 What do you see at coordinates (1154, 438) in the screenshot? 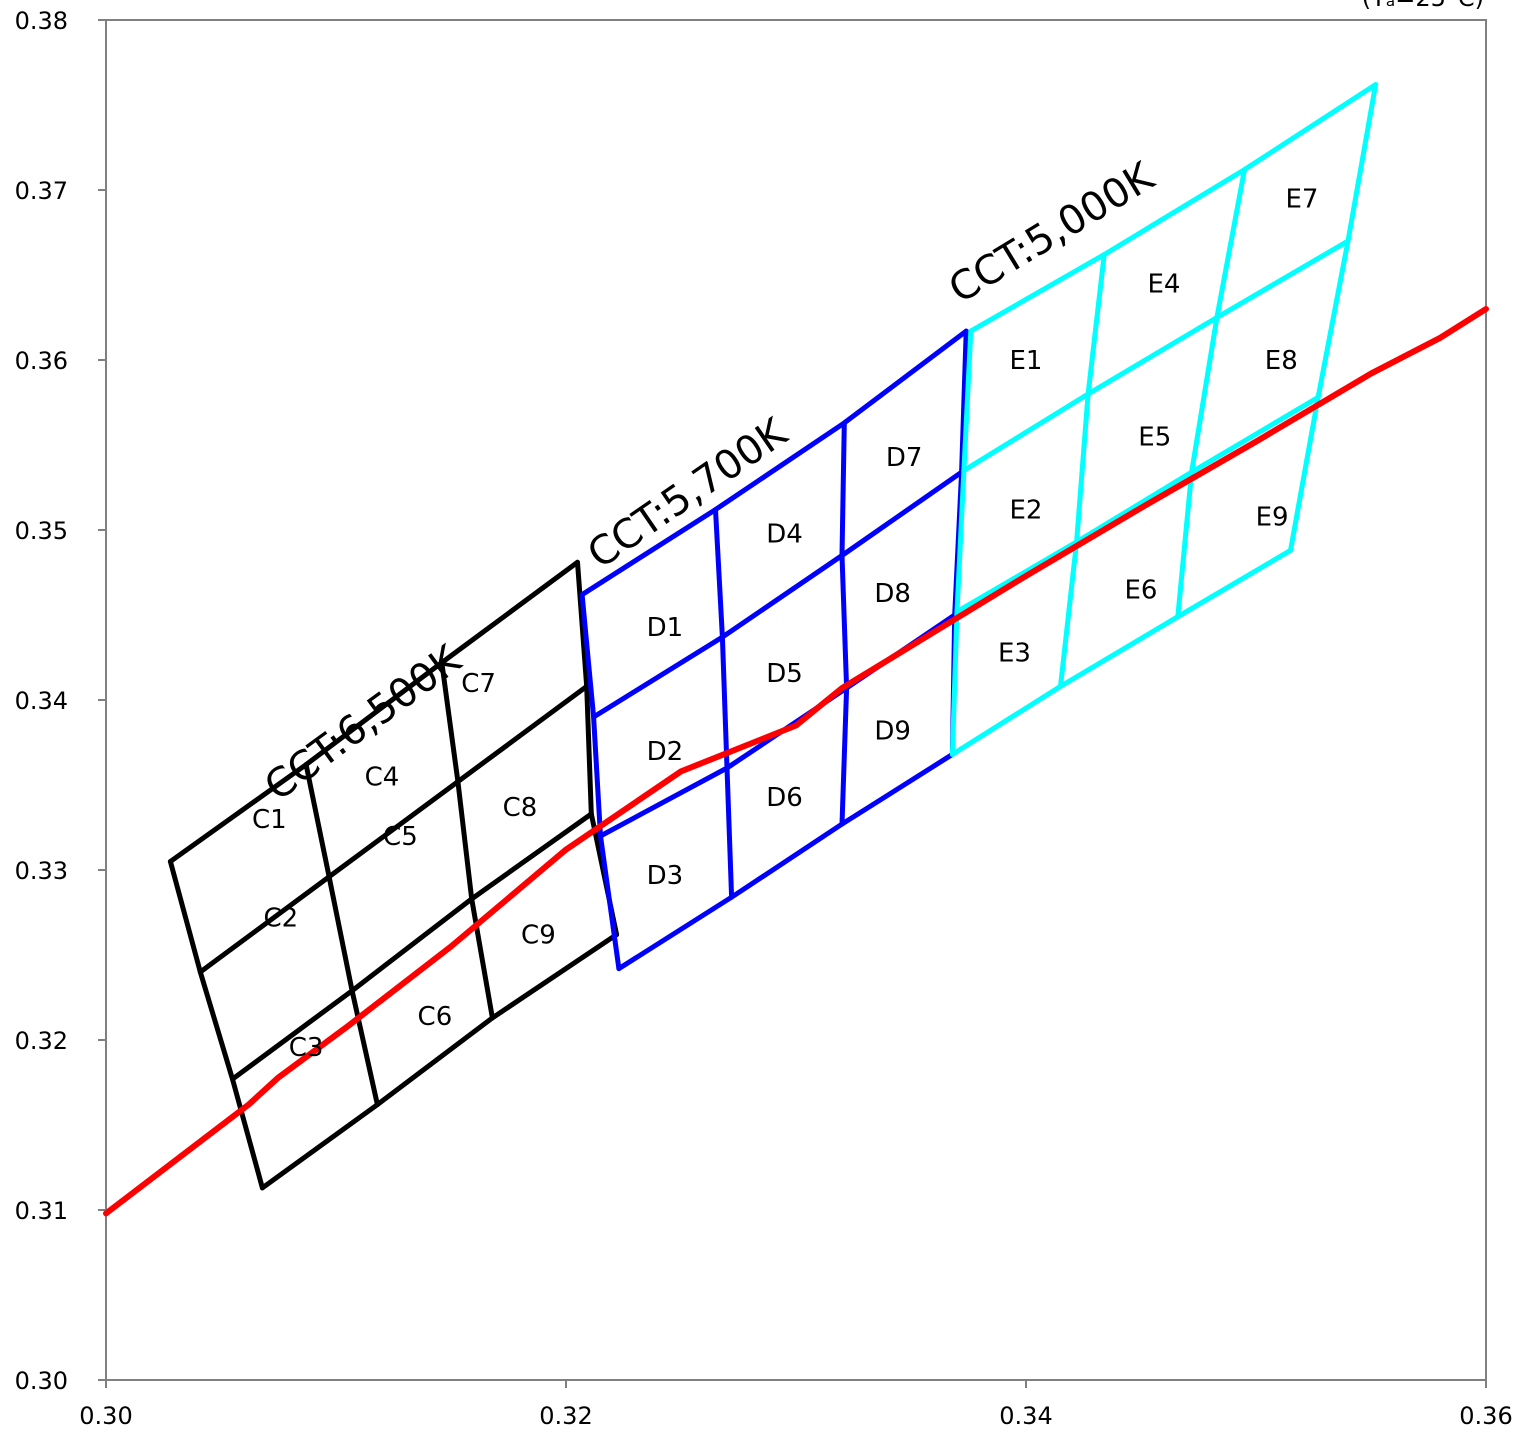
I see `bin-label-e5: E5` at bounding box center [1154, 438].